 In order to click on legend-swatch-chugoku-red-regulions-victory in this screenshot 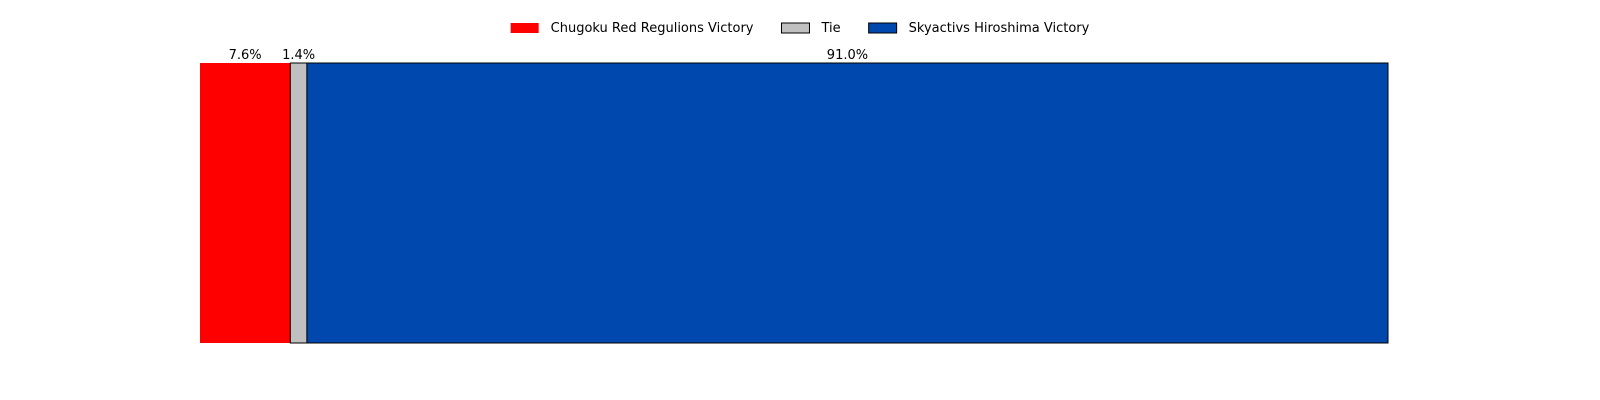, I will do `click(524, 28)`.